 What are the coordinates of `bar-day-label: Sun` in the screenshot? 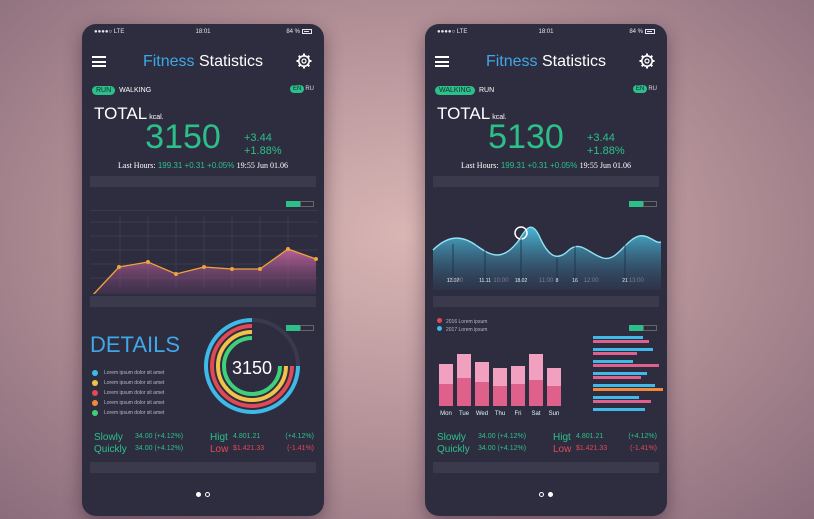 It's located at (554, 414).